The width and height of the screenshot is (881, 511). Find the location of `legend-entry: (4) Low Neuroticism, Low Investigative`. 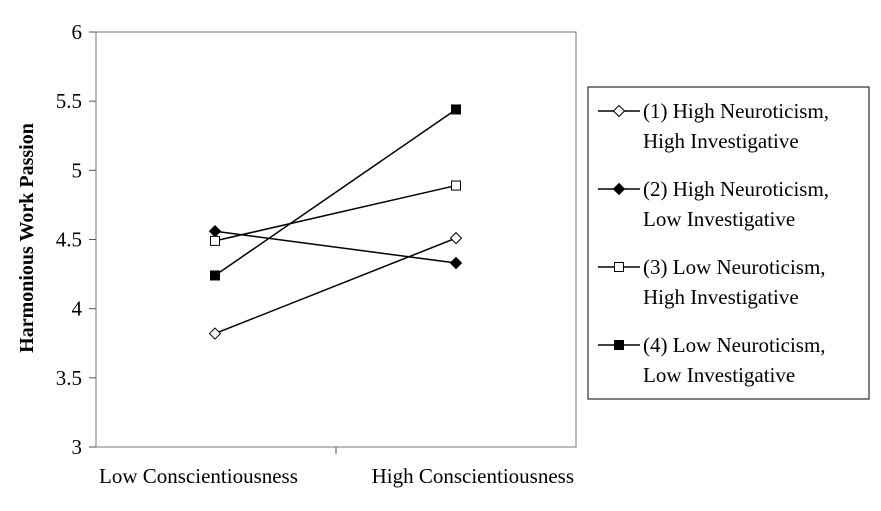

legend-entry: (4) Low Neuroticism, Low Investigative is located at coordinates (712, 360).